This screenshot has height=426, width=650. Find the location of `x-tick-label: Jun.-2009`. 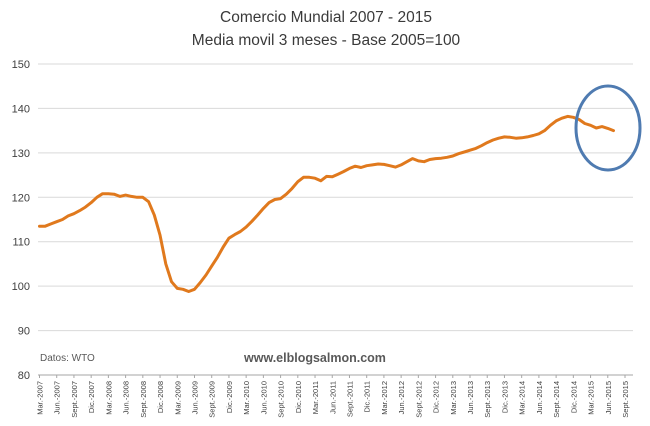

x-tick-label: Jun.-2009 is located at coordinates (194, 397).